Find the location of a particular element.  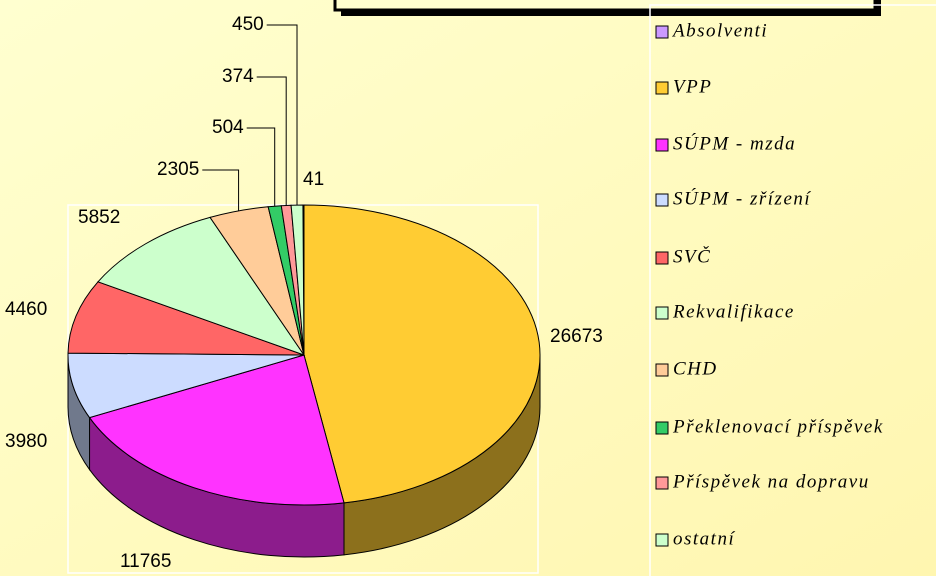

data-label: 450 is located at coordinates (248, 24).